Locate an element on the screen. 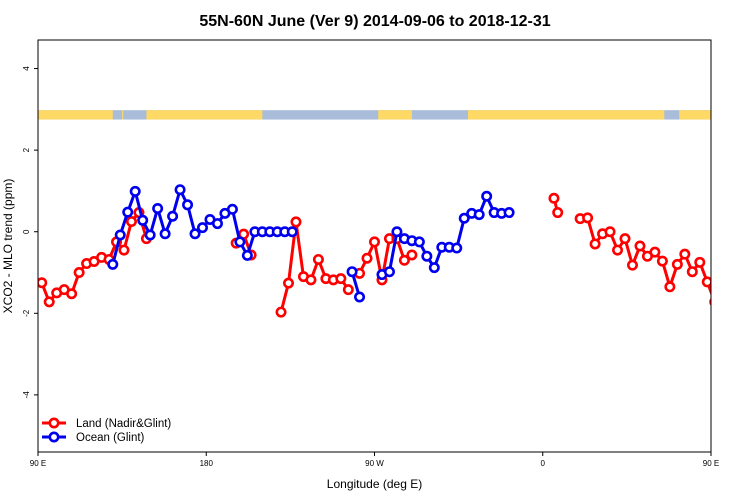 Image resolution: width=750 pixels, height=500 pixels. legend-label-ocean: Ocean (Glint) is located at coordinates (110, 438).